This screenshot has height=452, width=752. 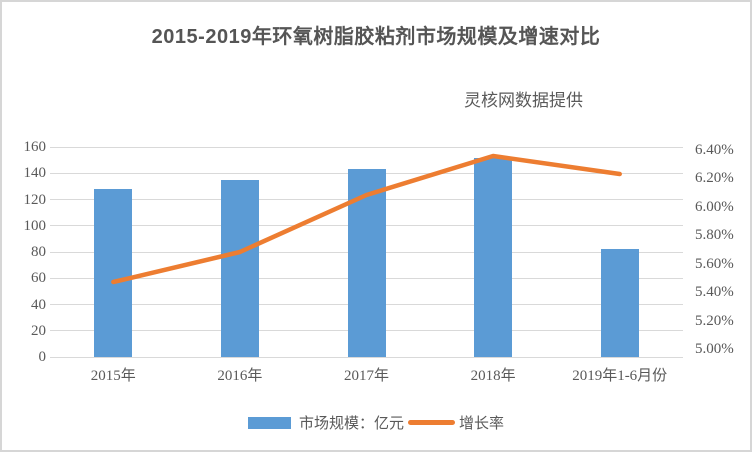 I want to click on x-axis-category-label: 2017年, so click(x=366, y=376).